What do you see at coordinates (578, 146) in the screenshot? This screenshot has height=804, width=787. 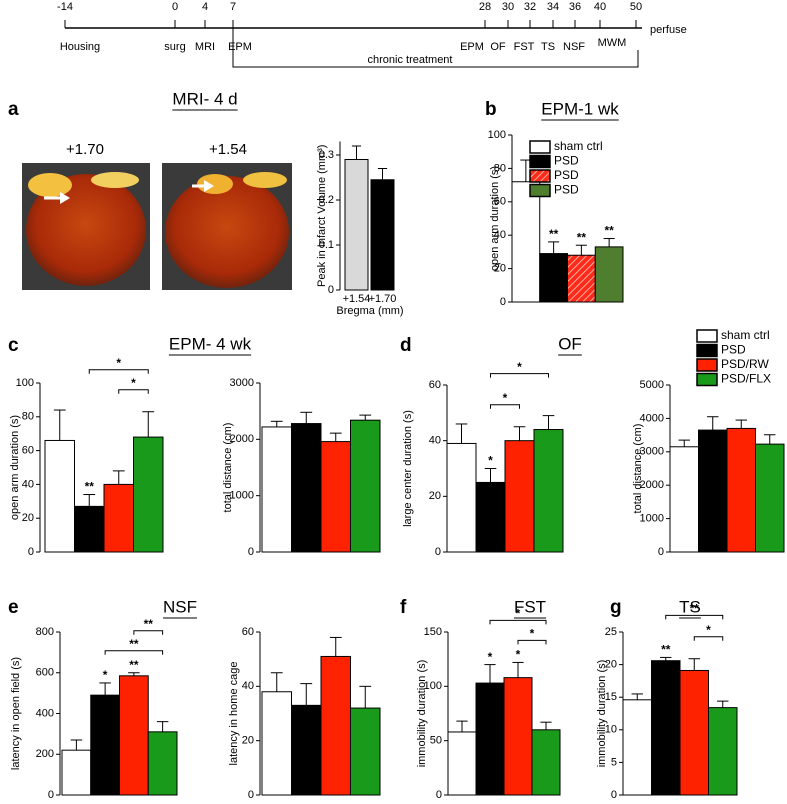 I see `legend-label: sham ctrl` at bounding box center [578, 146].